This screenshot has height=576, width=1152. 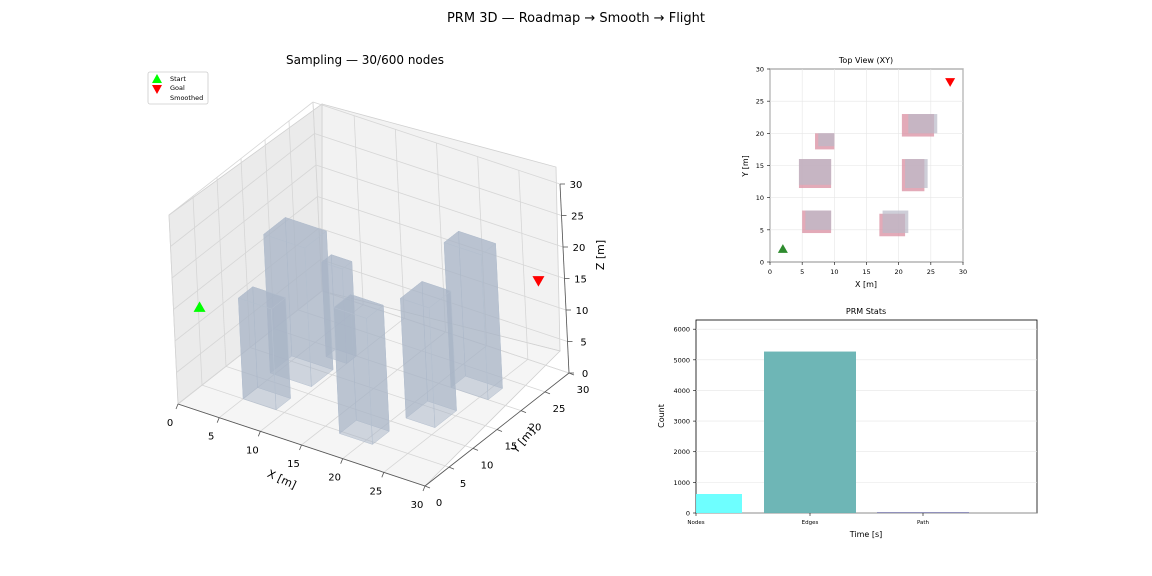 I want to click on title-3d: Sampling — 30/600 nodes, so click(x=365, y=60).